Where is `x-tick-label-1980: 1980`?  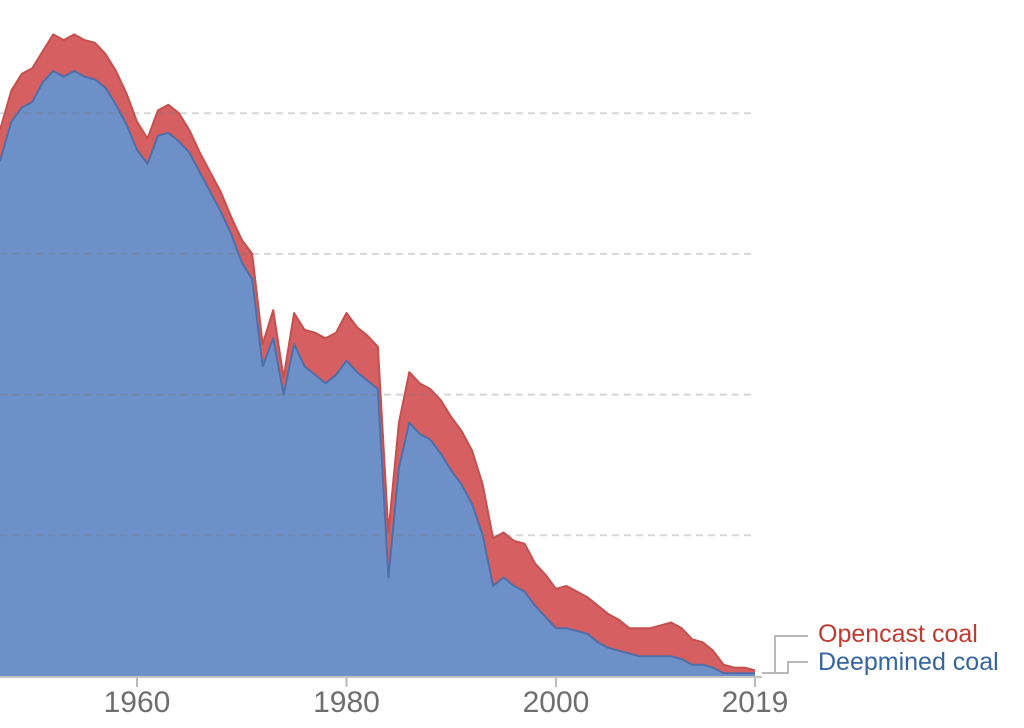
x-tick-label-1980: 1980 is located at coordinates (346, 702).